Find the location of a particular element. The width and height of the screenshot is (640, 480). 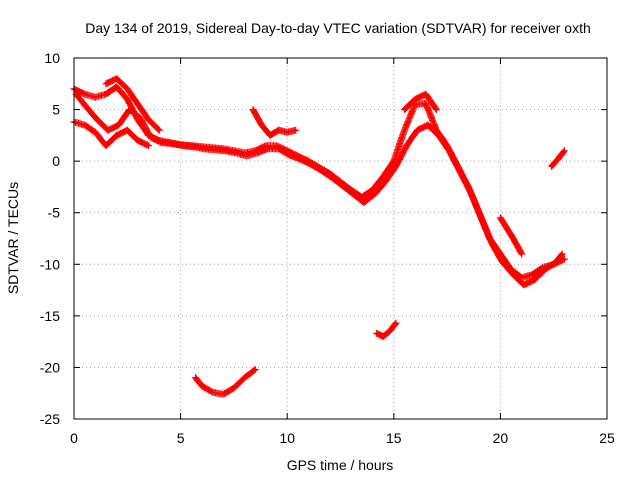

x-tick-label: 10 is located at coordinates (287, 438).